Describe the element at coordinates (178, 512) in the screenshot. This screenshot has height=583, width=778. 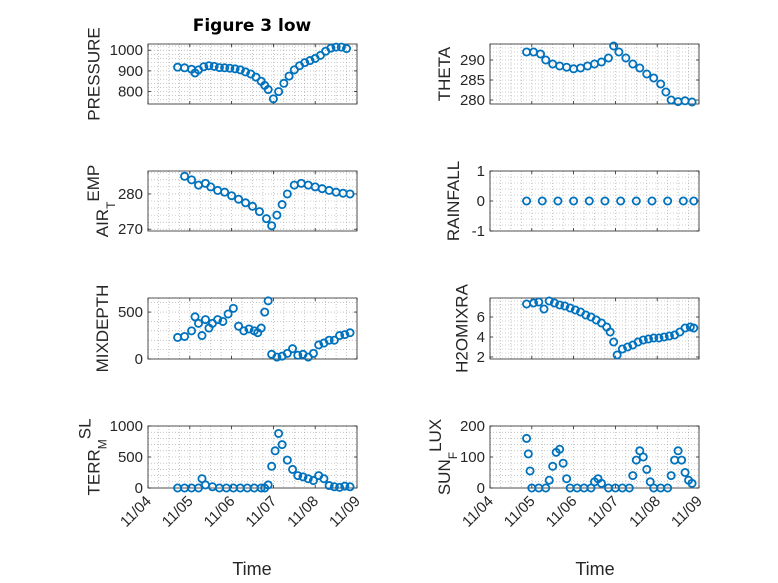
I see `subplot-terr-msl-x-tick-label-1: 11/05` at that location.